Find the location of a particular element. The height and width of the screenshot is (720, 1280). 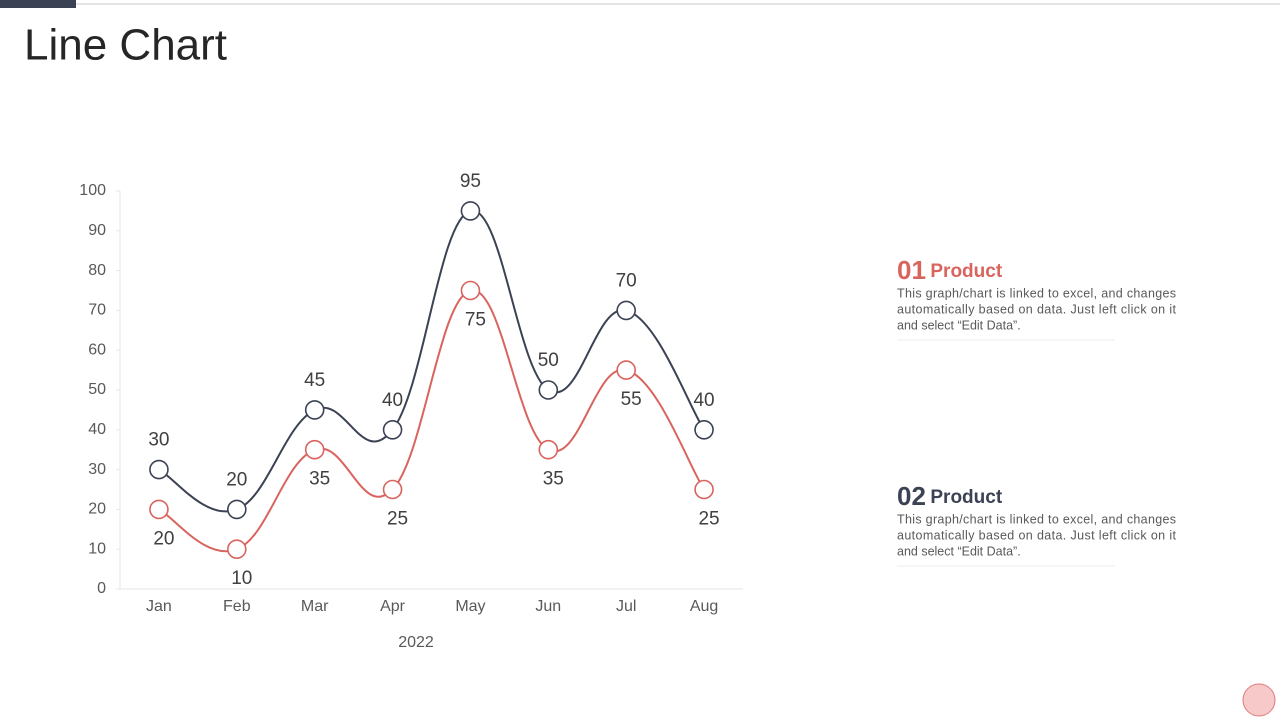

data-label: 70 is located at coordinates (626, 280).